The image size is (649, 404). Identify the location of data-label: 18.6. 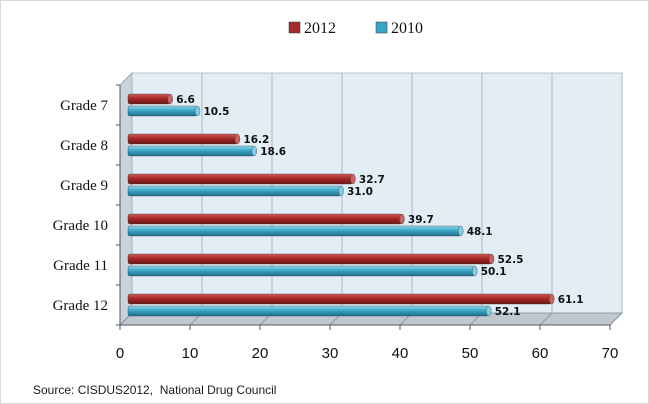
(273, 152).